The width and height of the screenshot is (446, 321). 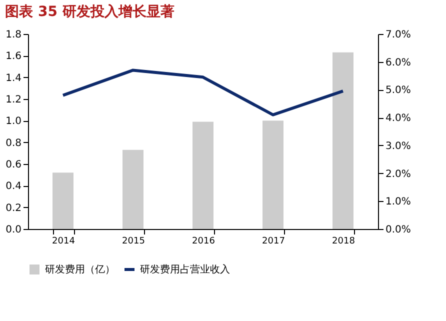 What do you see at coordinates (14, 100) in the screenshot?
I see `y-tick-label: 1.2` at bounding box center [14, 100].